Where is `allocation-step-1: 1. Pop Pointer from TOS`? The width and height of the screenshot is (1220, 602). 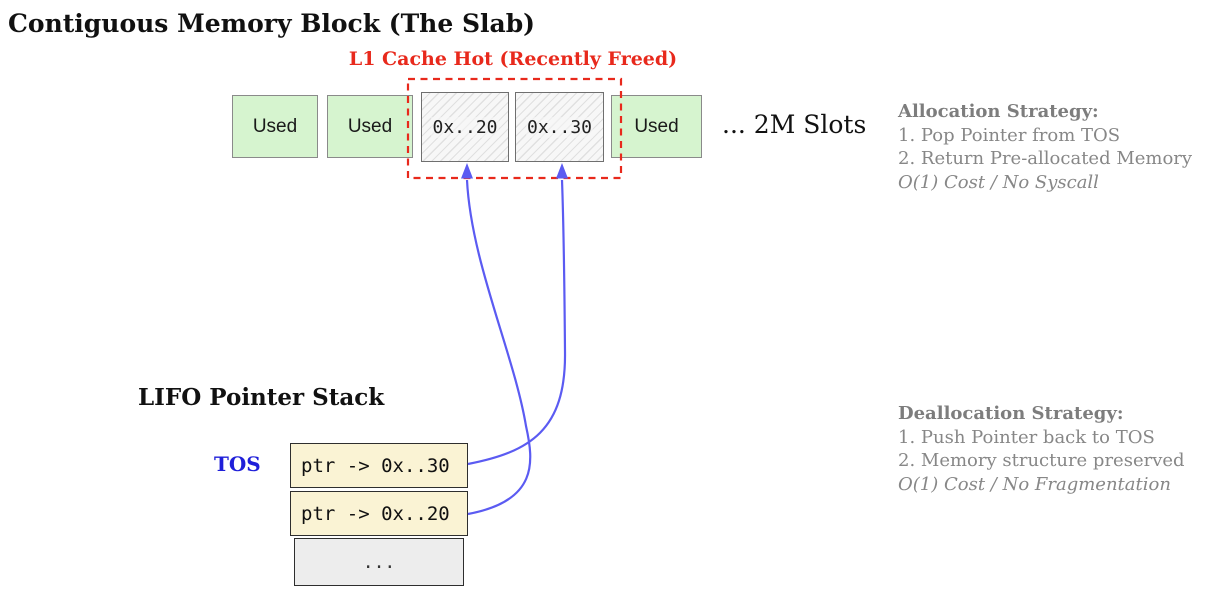
allocation-step-1: 1. Pop Pointer from TOS is located at coordinates (1009, 135).